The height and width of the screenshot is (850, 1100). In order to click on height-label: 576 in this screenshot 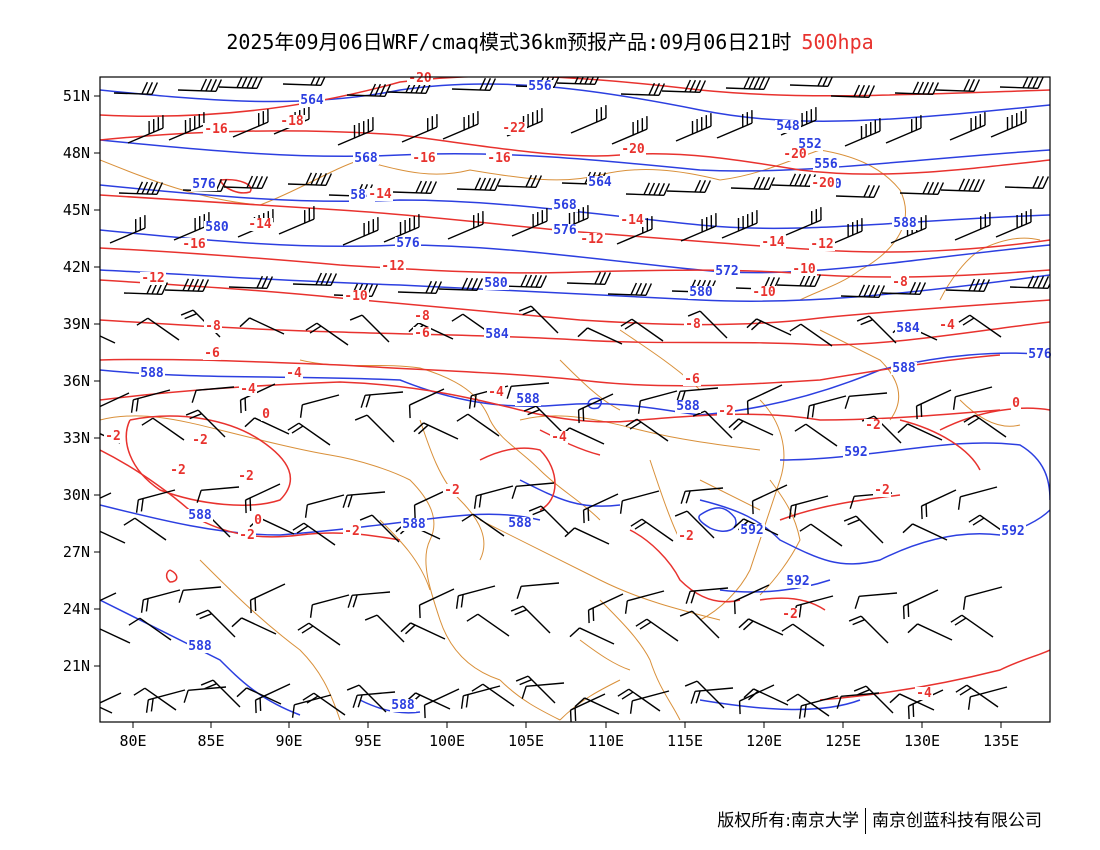, I will do `click(408, 243)`.